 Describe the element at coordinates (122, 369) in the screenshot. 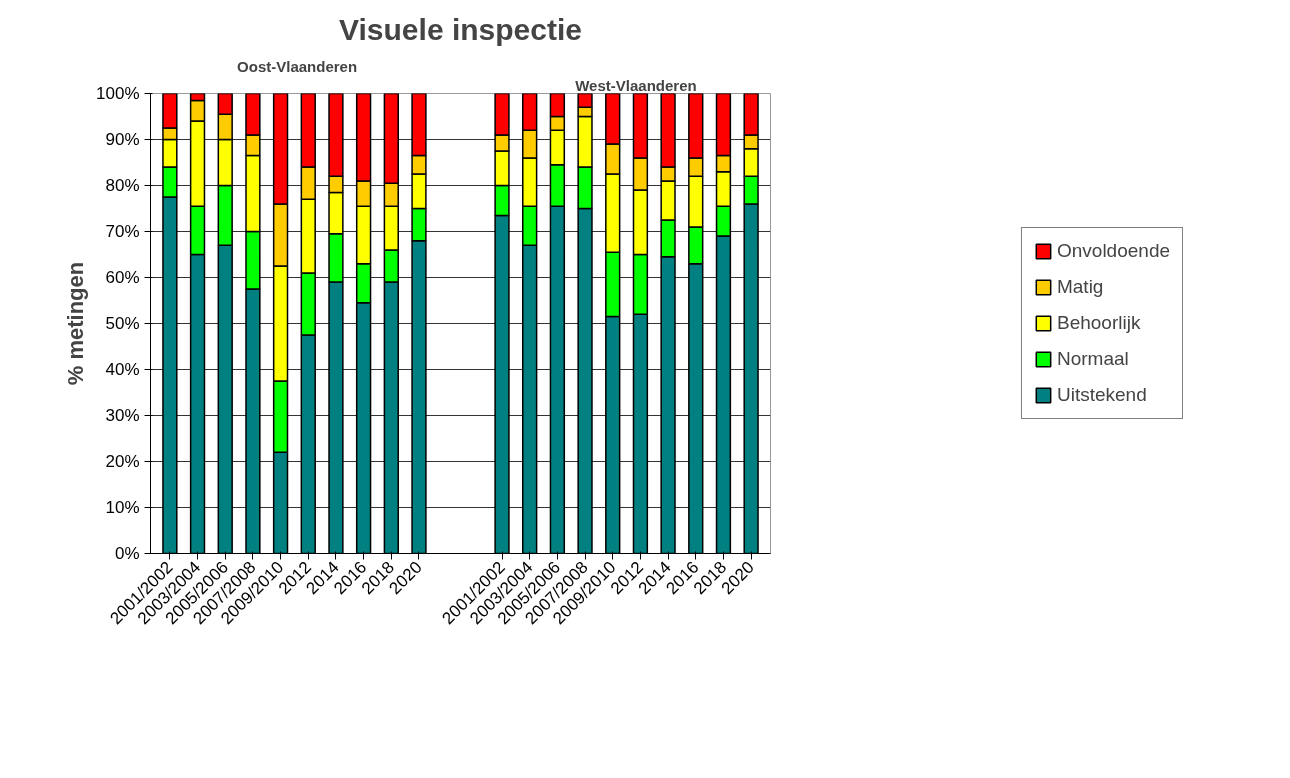

I see `y-tick-label: 40%` at that location.